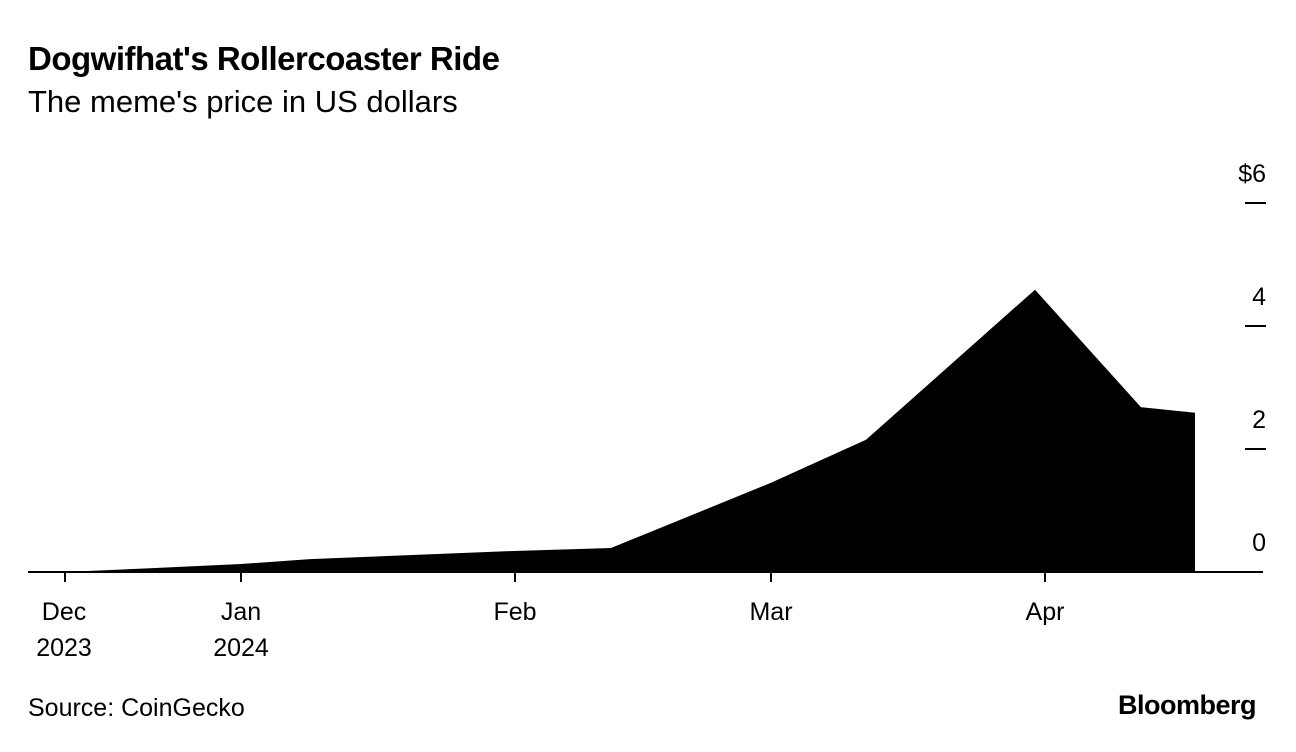 This screenshot has height=752, width=1296. Describe the element at coordinates (1252, 174) in the screenshot. I see `y-label-6: $6` at that location.